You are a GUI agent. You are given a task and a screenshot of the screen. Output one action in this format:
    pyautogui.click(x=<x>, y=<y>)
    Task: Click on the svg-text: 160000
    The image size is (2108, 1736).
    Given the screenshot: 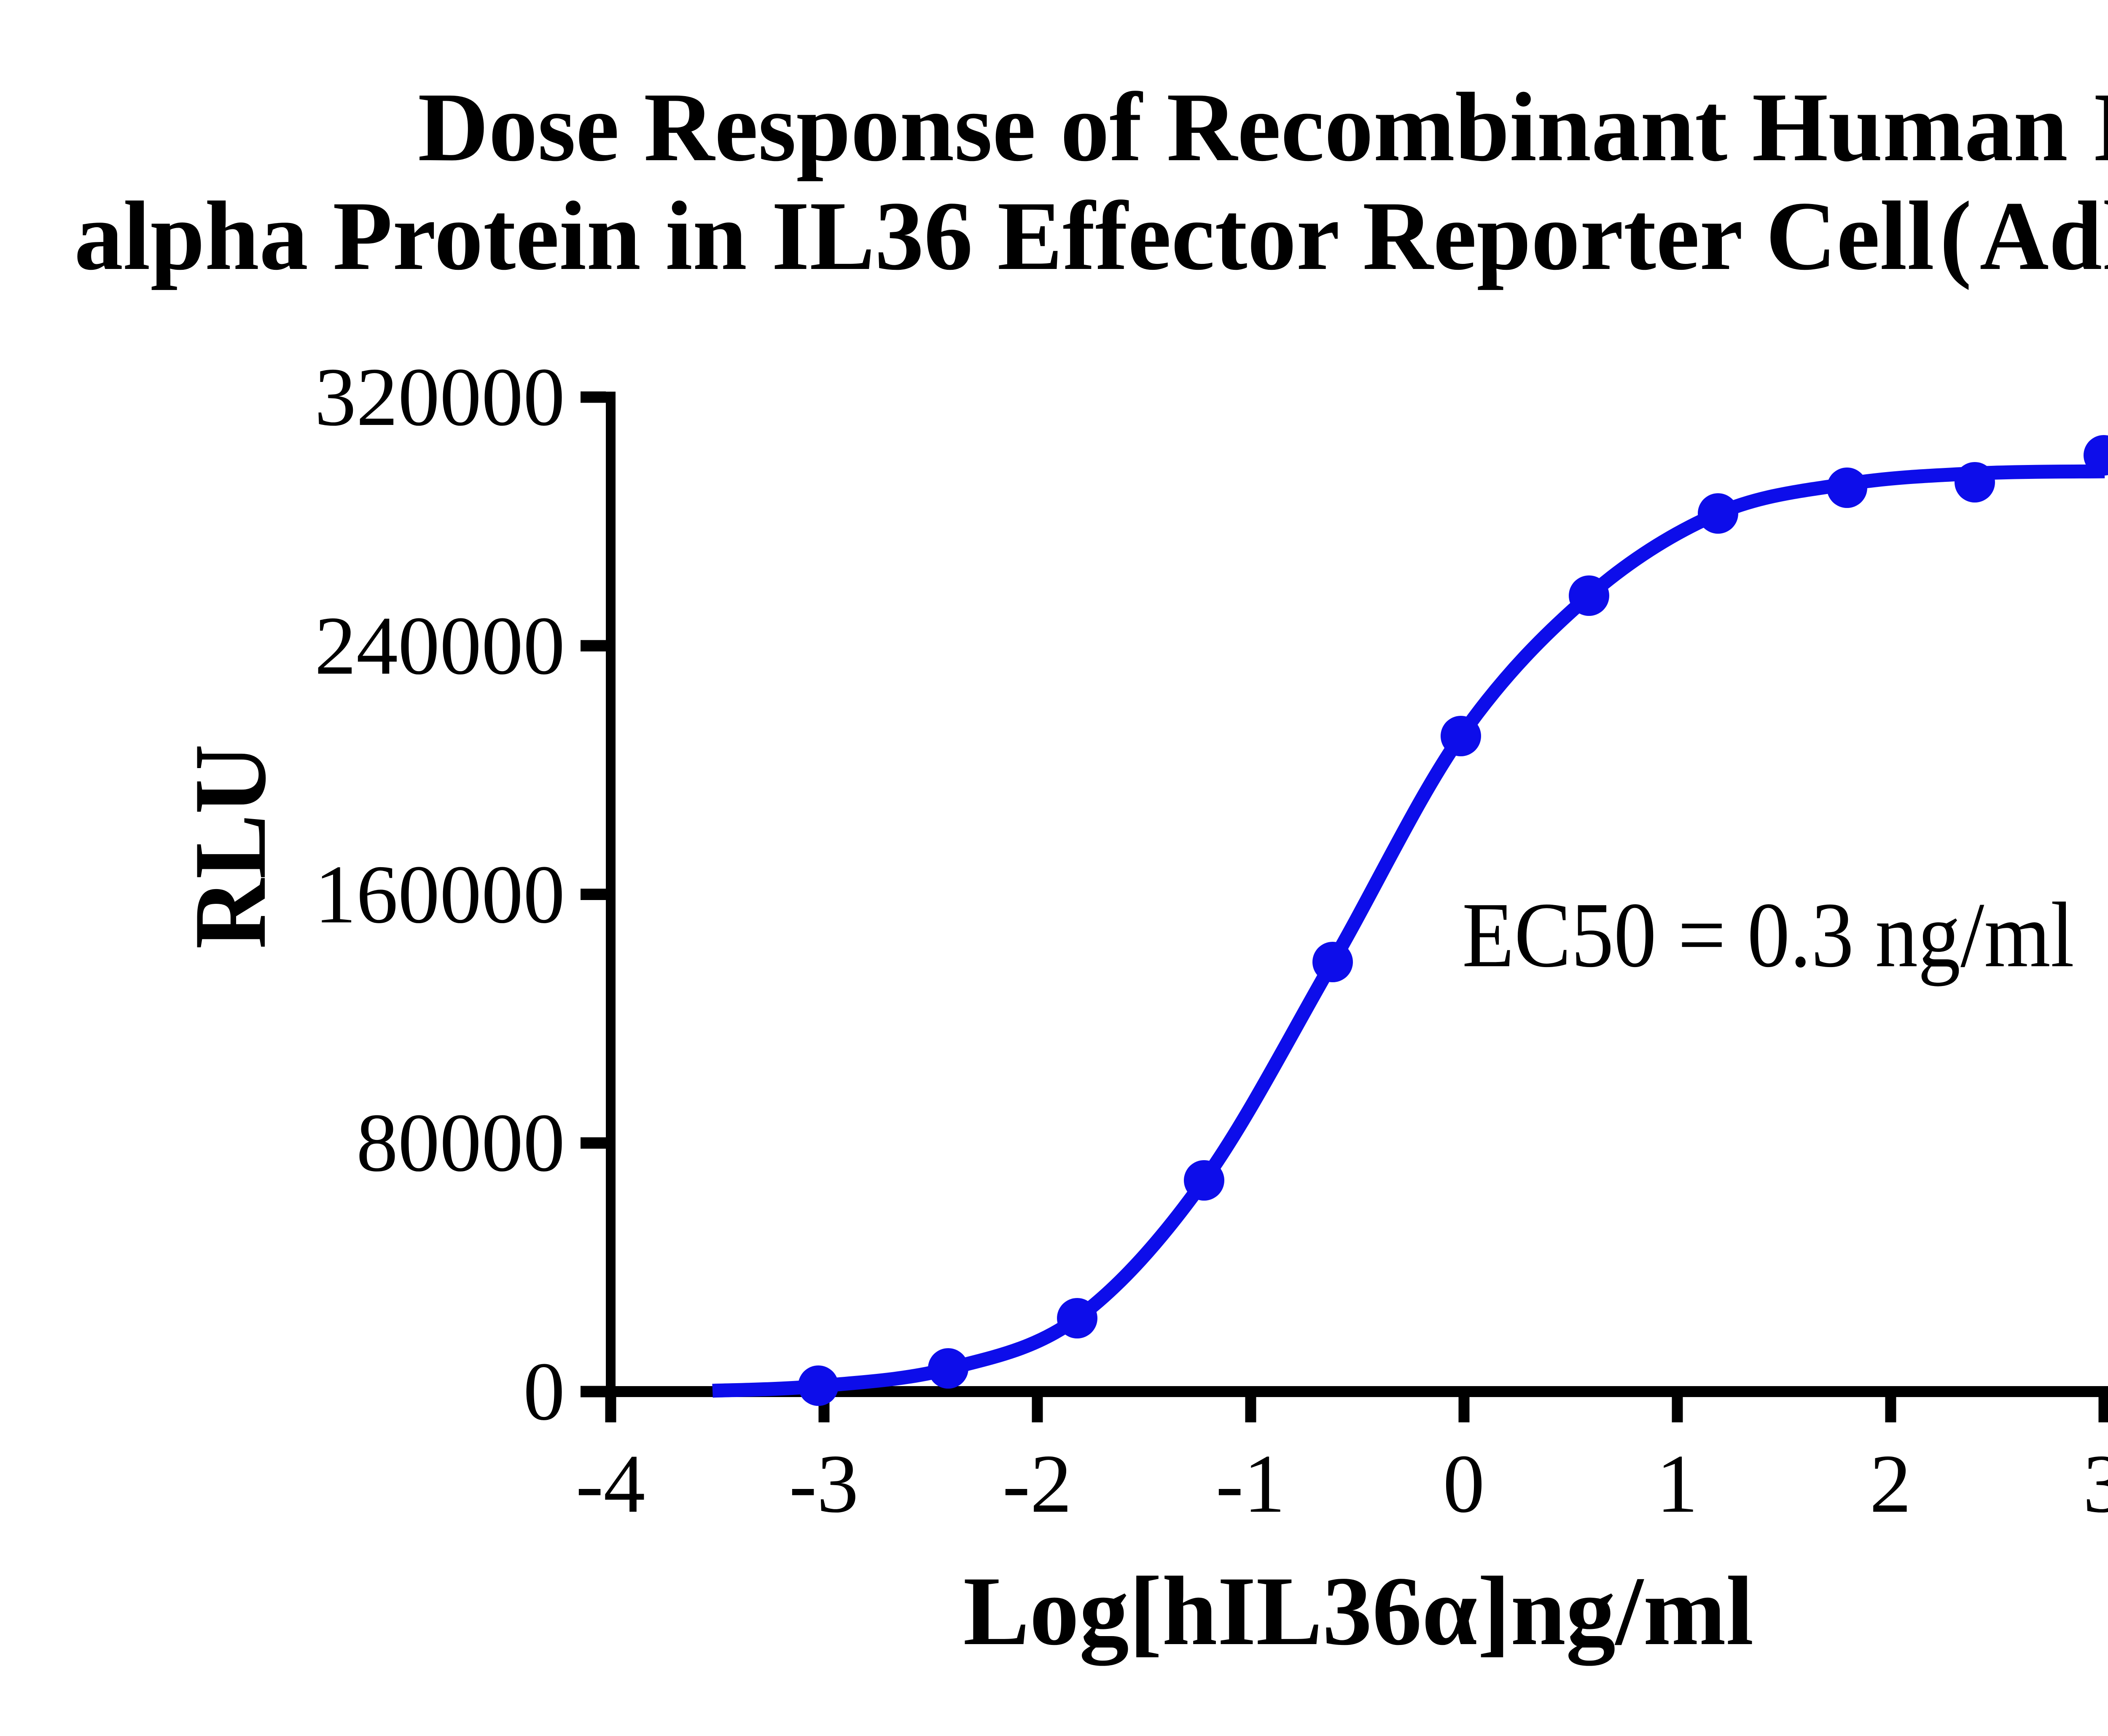 What is the action you would take?
    pyautogui.click(x=440, y=894)
    